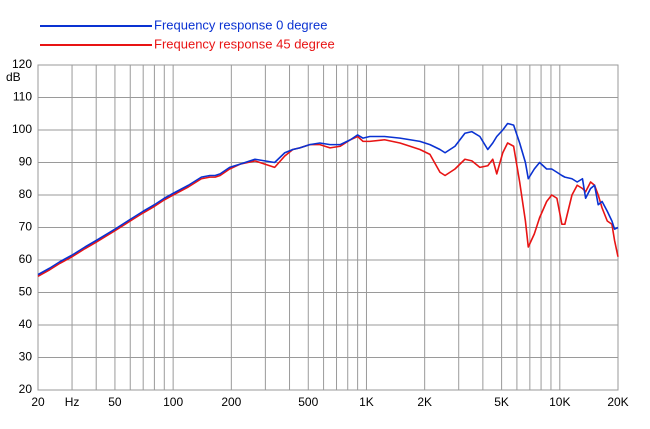 The image size is (650, 429). Describe the element at coordinates (22, 97) in the screenshot. I see `y-tick-label: 110` at that location.